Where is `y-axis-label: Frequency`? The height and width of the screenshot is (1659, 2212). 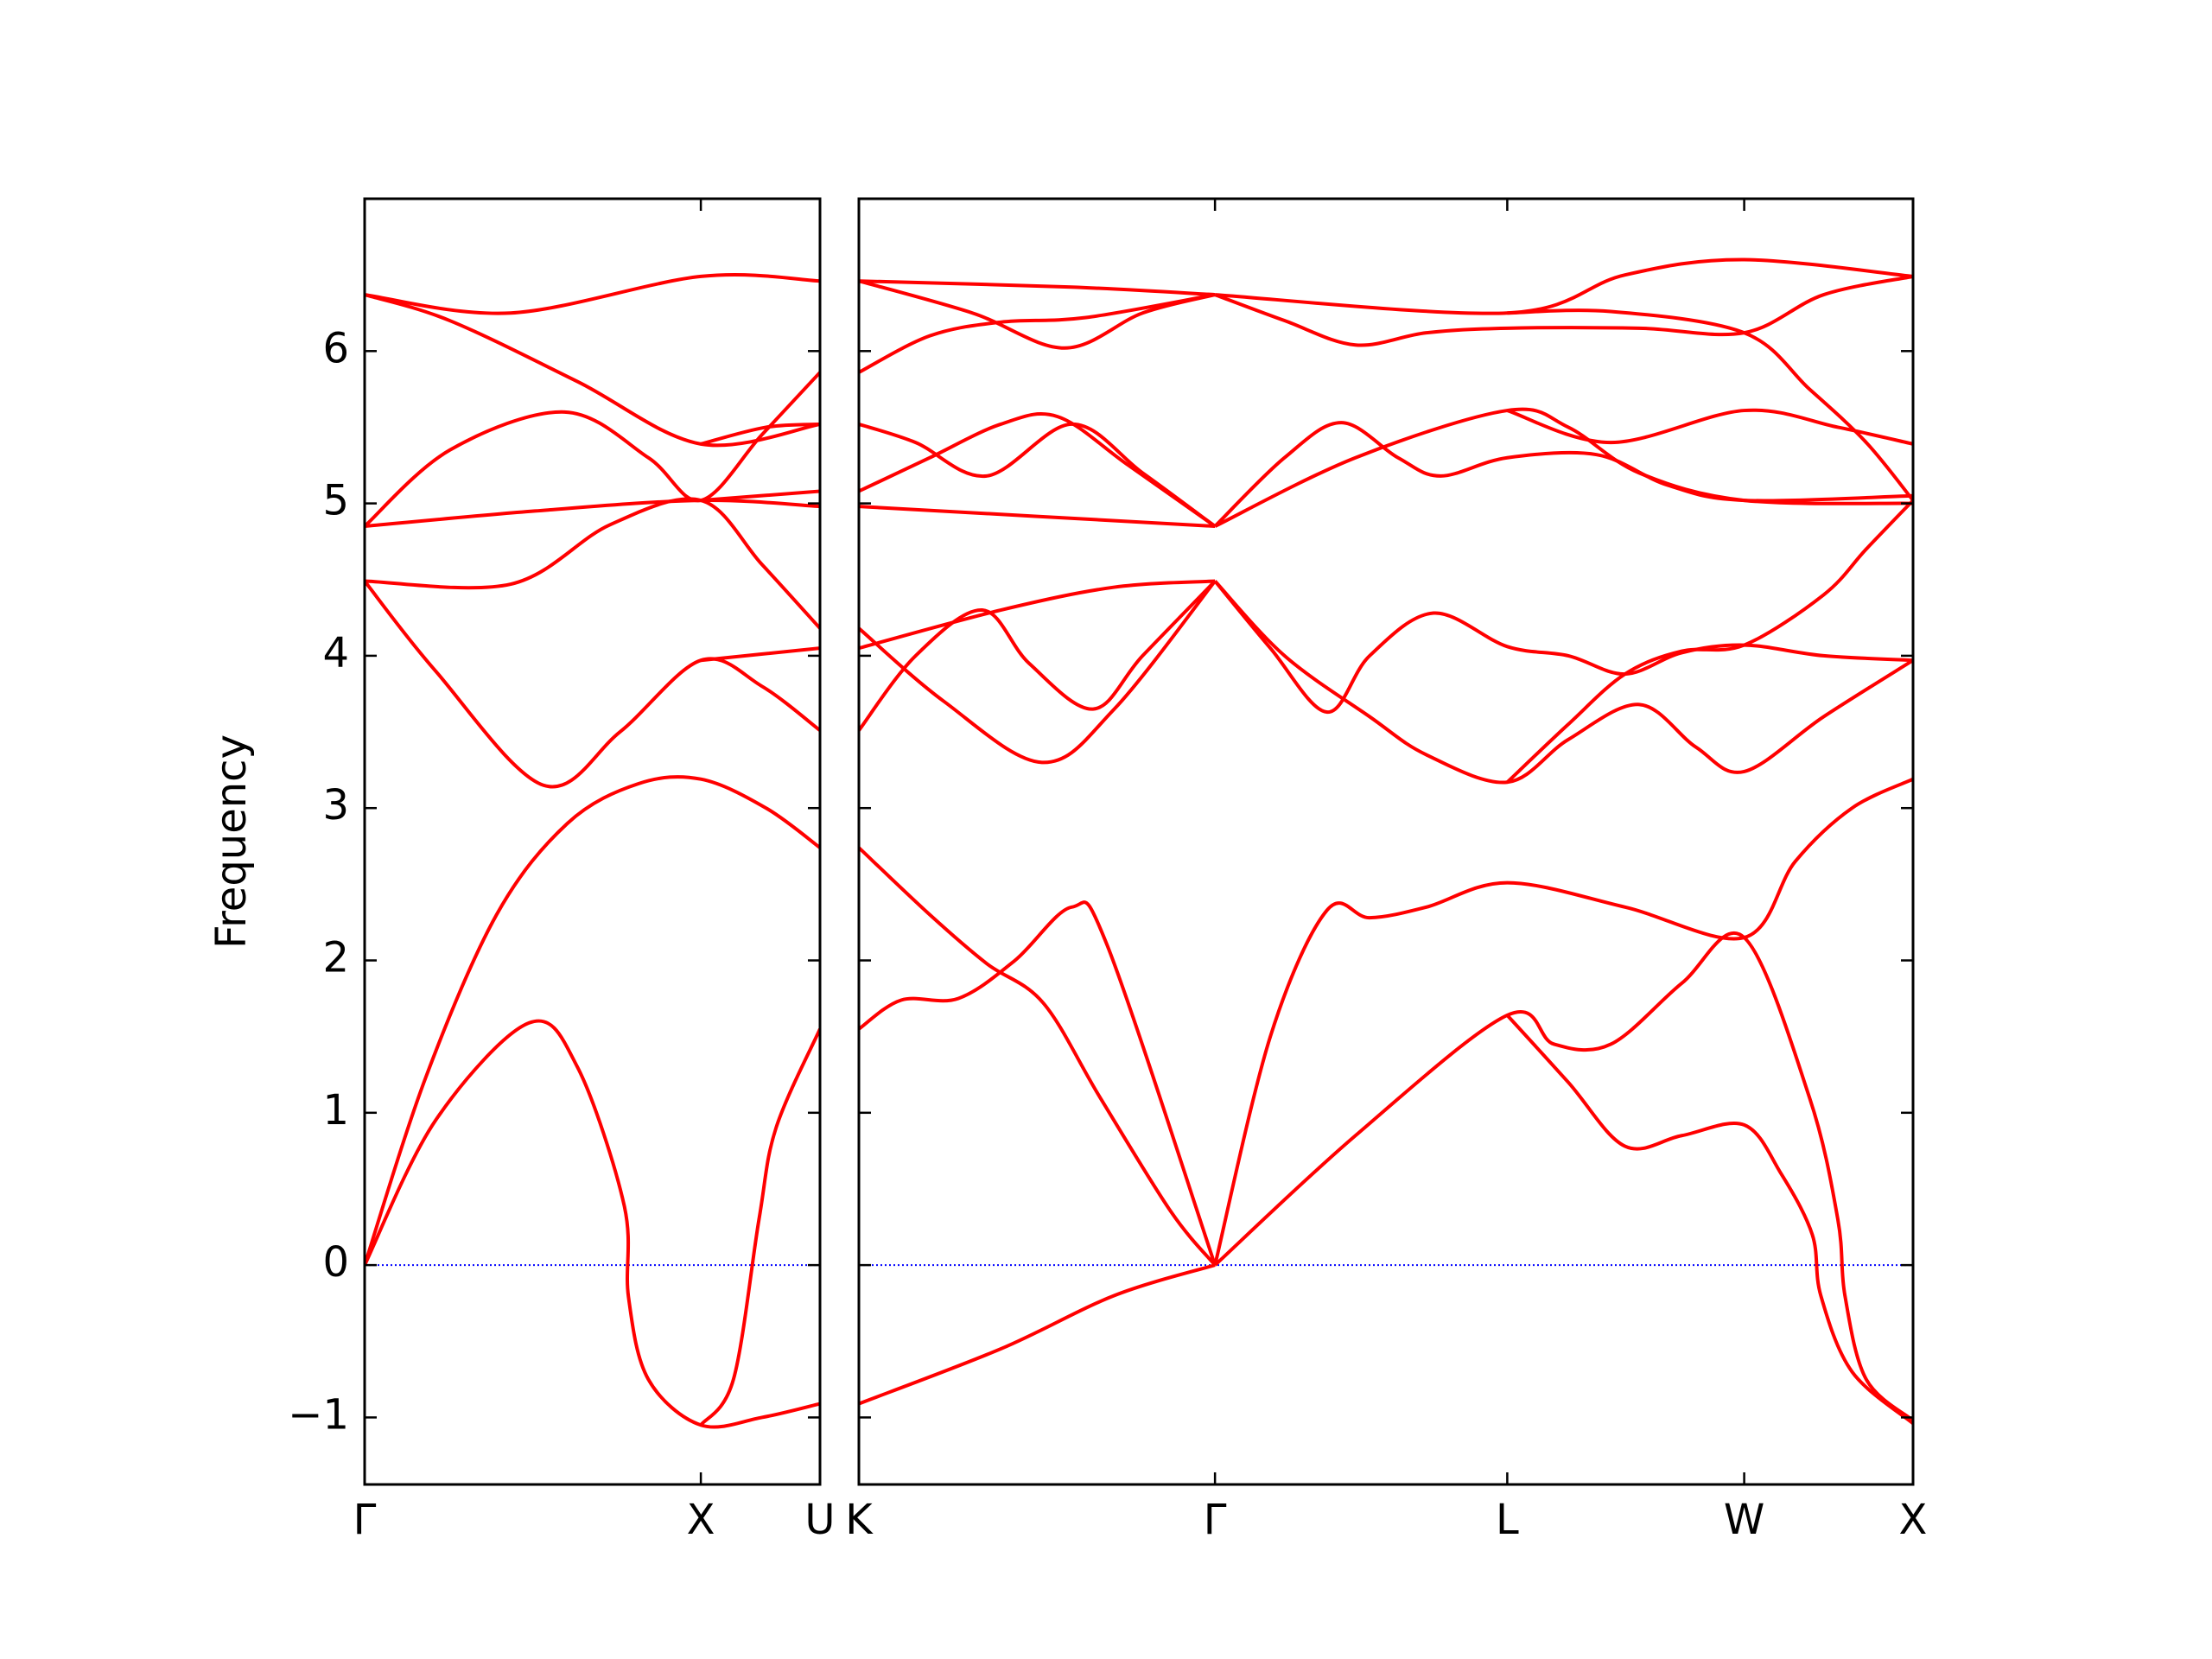
y-axis-label: Frequency is located at coordinates (232, 841).